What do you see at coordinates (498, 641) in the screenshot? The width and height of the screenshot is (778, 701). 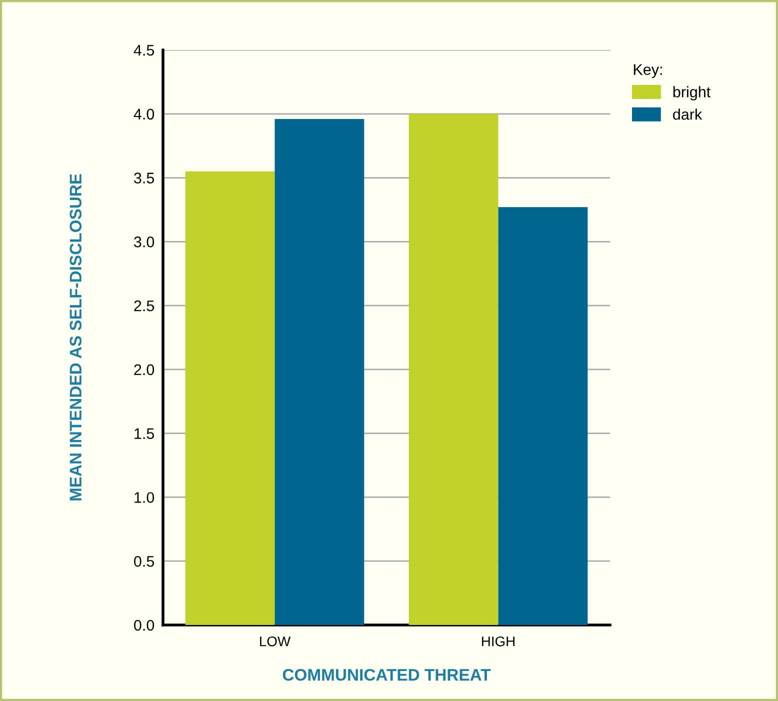 I see `x-tick-label: HIGH` at bounding box center [498, 641].